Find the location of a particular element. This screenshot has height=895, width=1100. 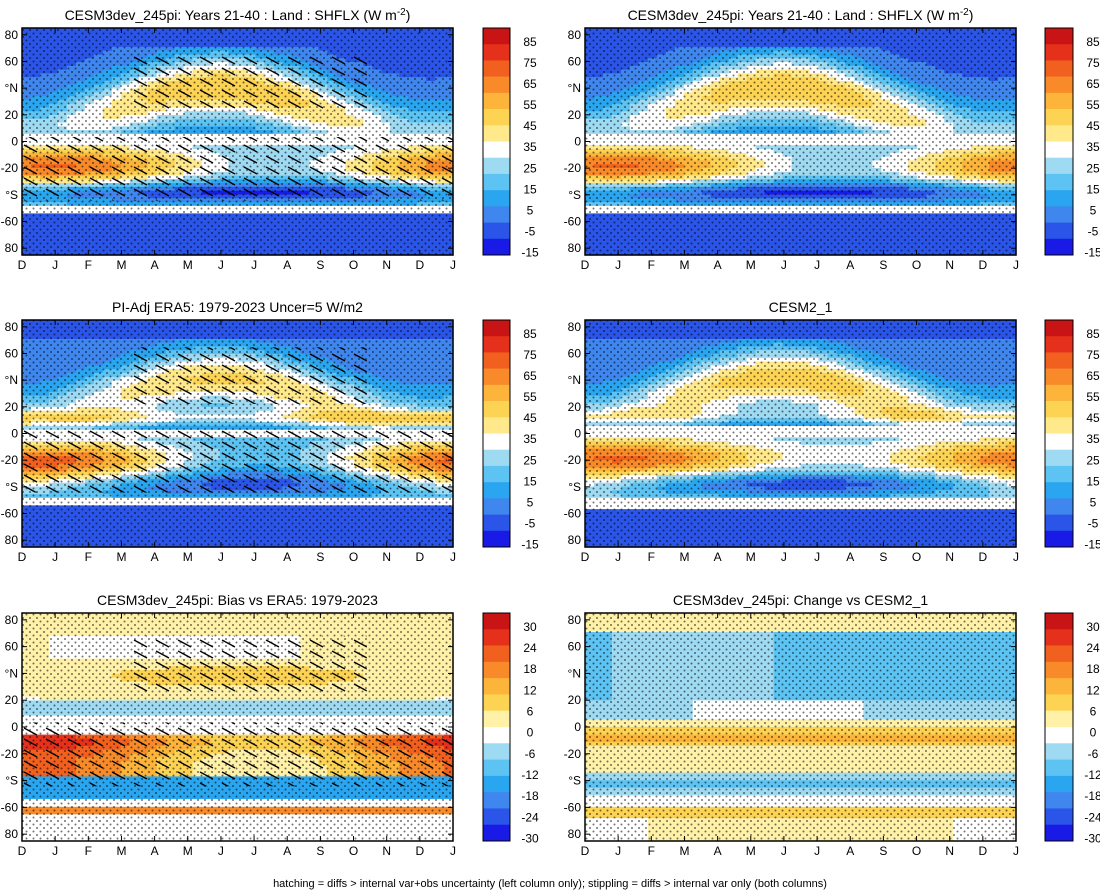

colorbar-label: 75 is located at coordinates (530, 63).